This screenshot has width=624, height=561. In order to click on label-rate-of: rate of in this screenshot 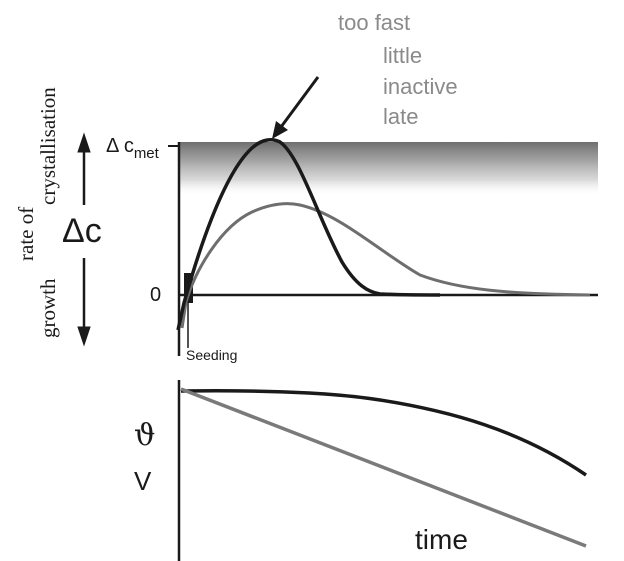, I will do `click(26, 234)`.